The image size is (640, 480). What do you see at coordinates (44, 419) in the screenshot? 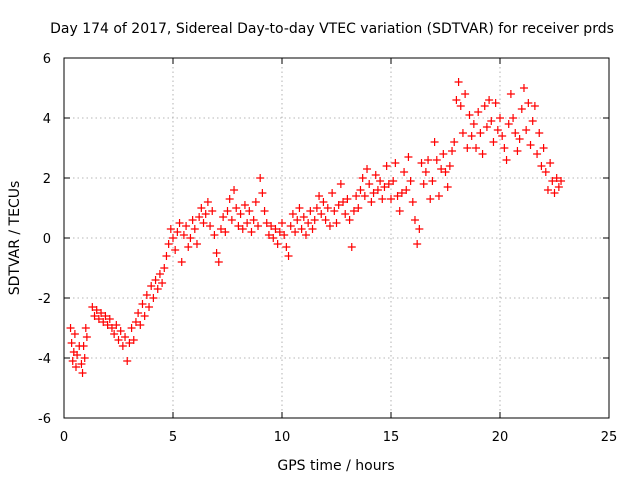
I see `y-tick-label: -6` at bounding box center [44, 419].